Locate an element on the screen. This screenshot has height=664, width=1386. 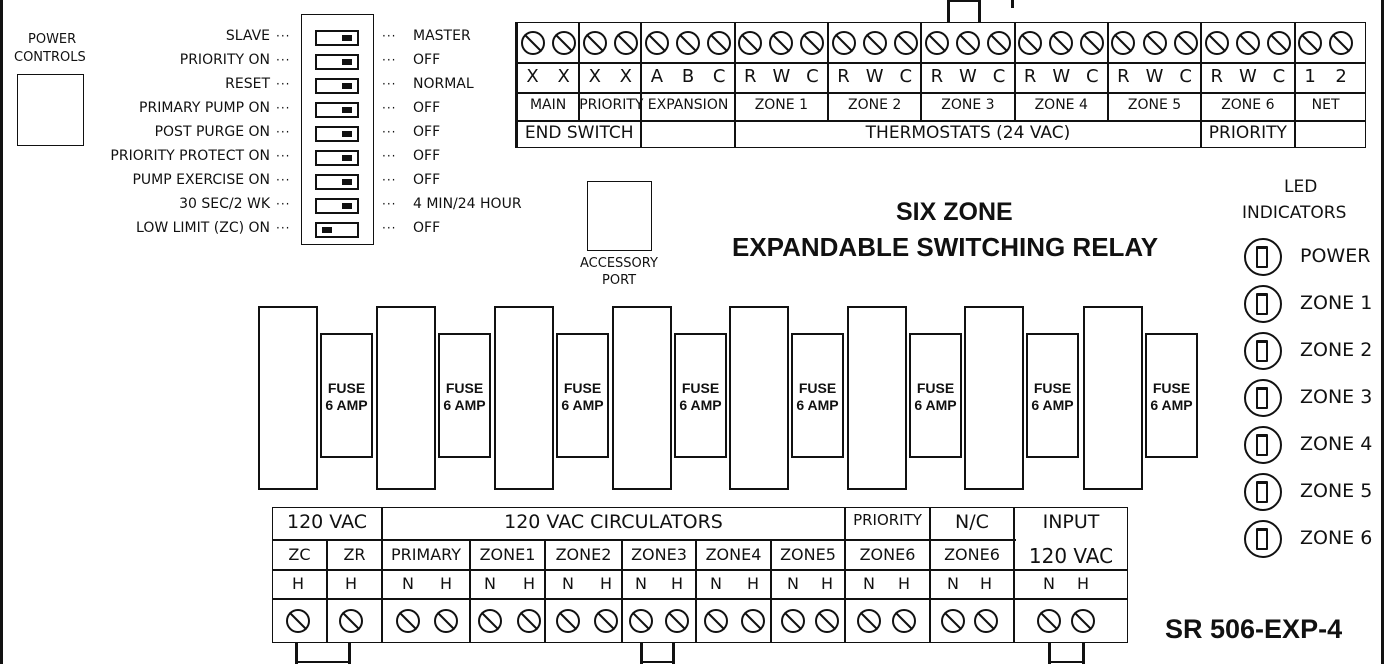
dip-switch-knob is located at coordinates (347, 62).